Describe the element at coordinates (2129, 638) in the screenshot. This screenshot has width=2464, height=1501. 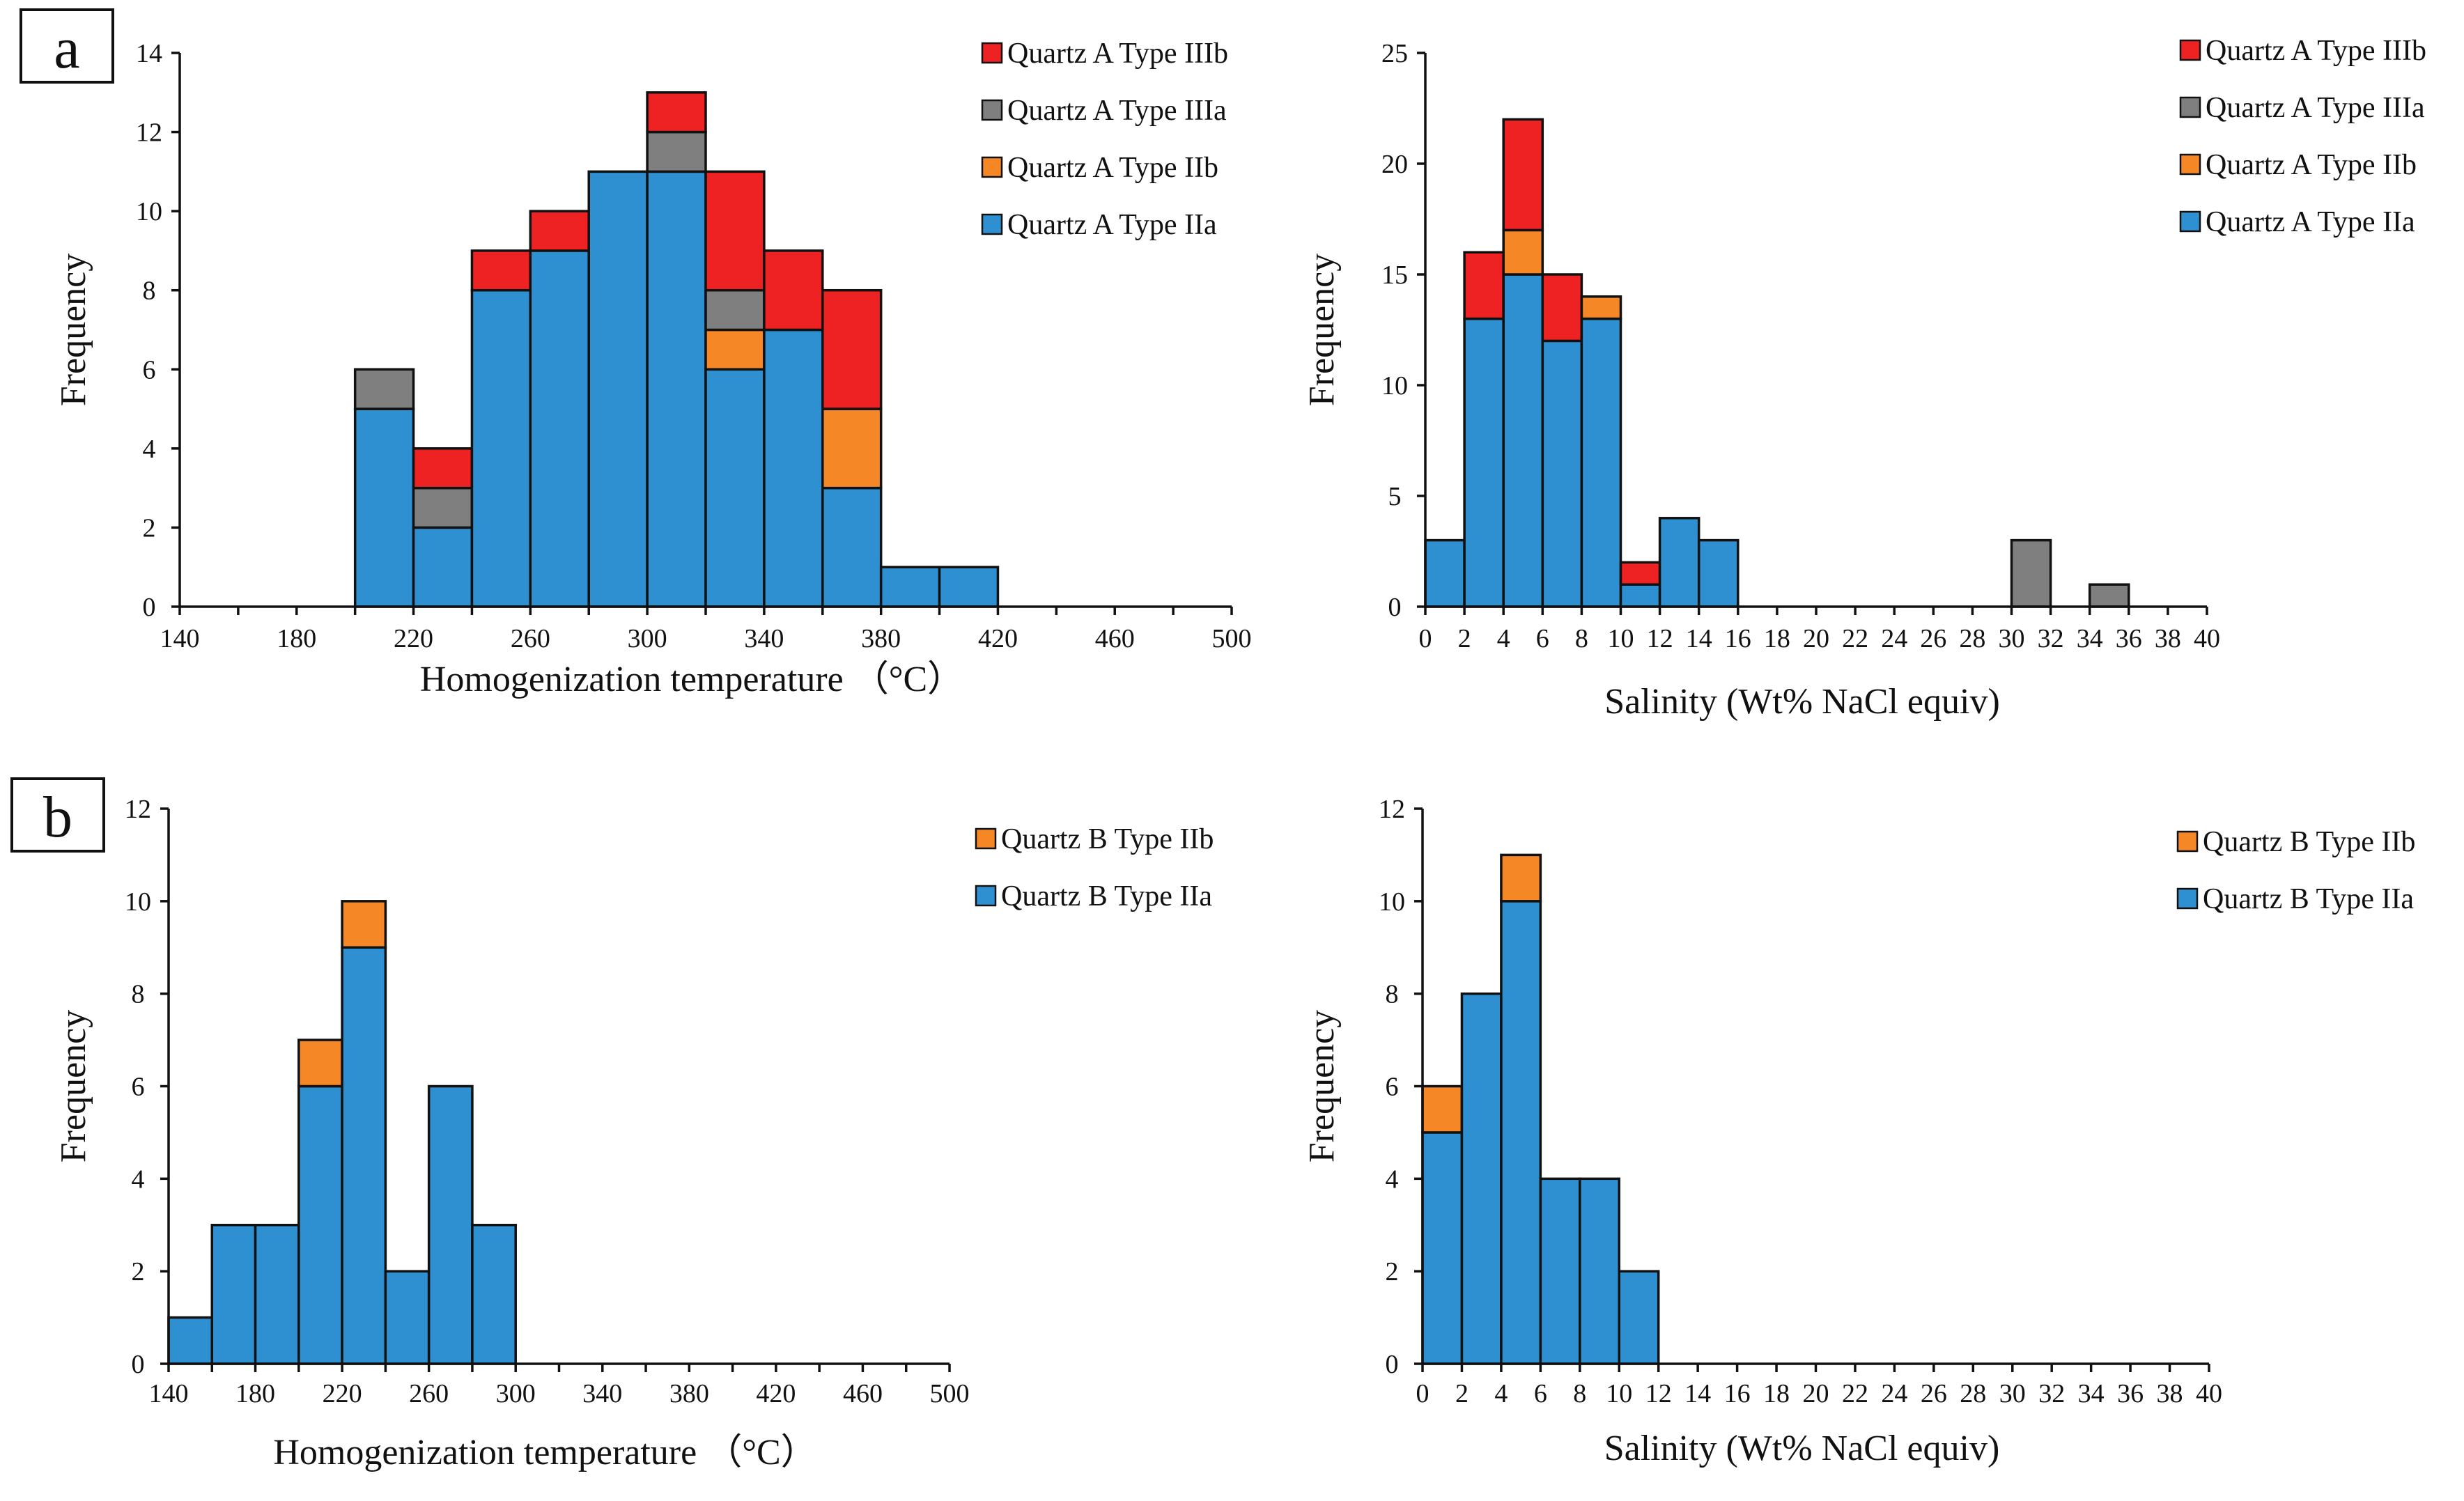
I see `x-tick-label: 36` at that location.